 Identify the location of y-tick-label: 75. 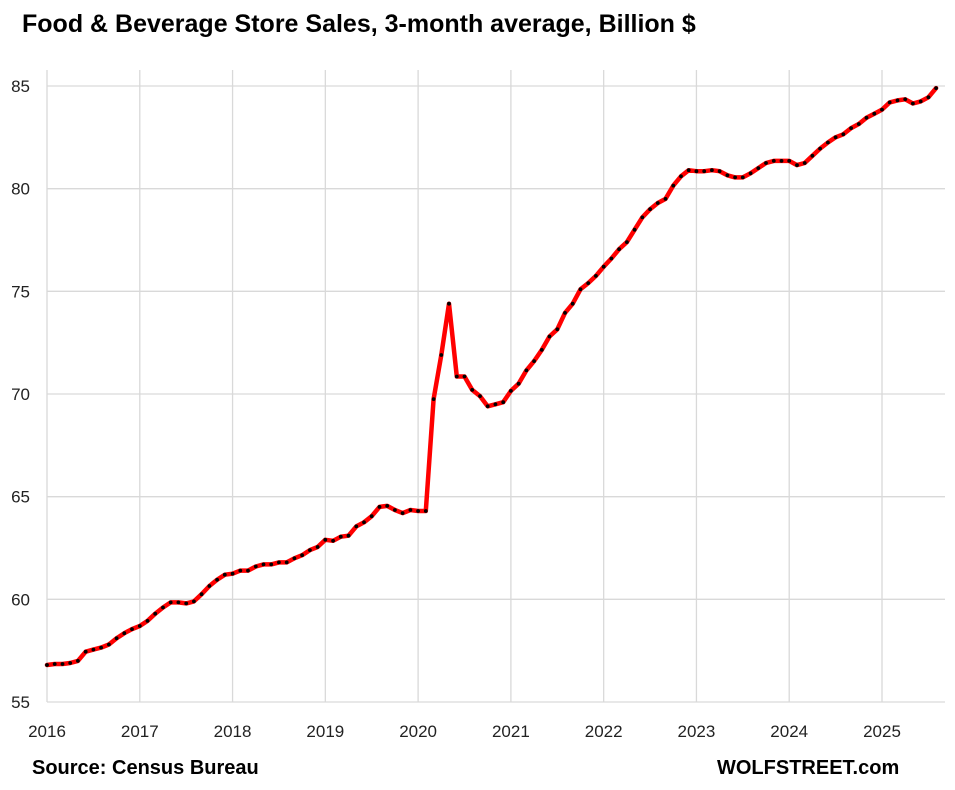
(20, 291).